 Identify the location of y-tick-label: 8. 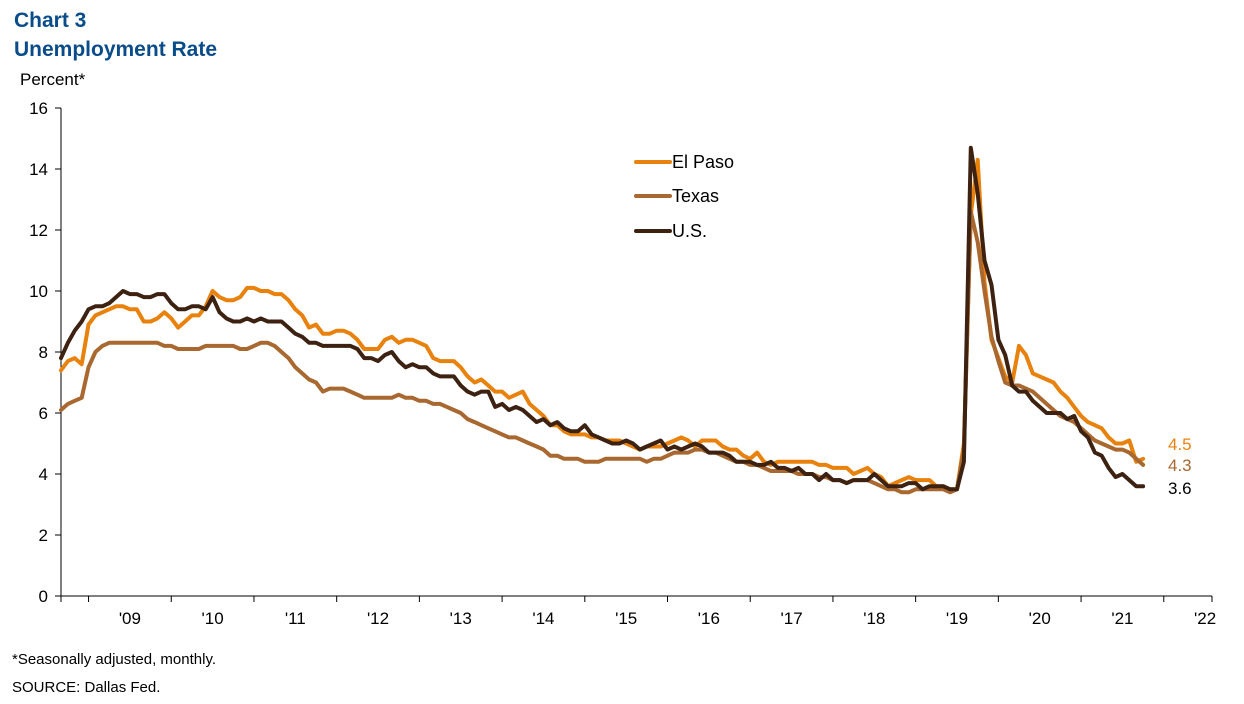
(43, 352).